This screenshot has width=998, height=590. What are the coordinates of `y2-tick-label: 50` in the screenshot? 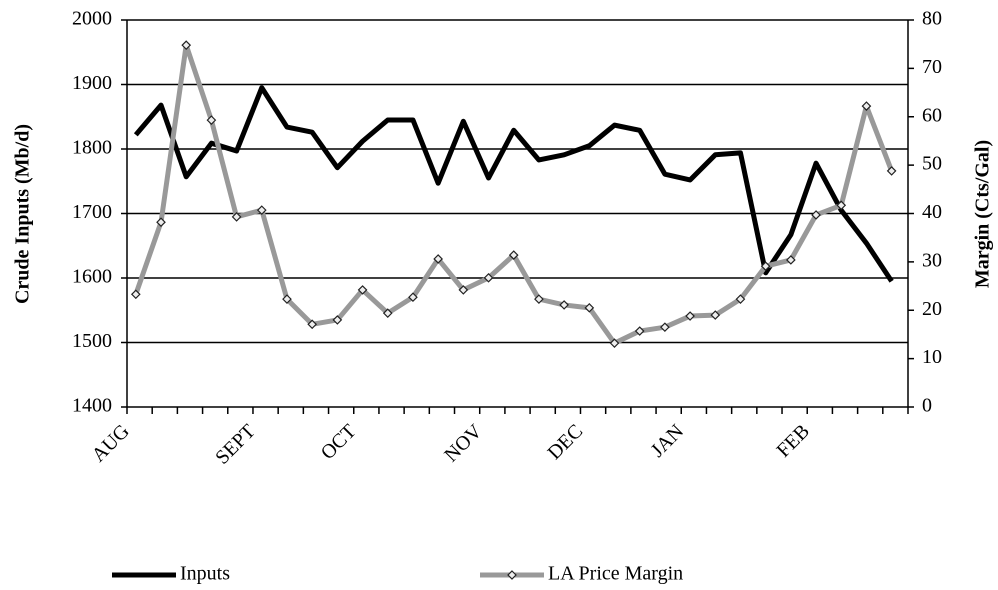 It's located at (932, 164).